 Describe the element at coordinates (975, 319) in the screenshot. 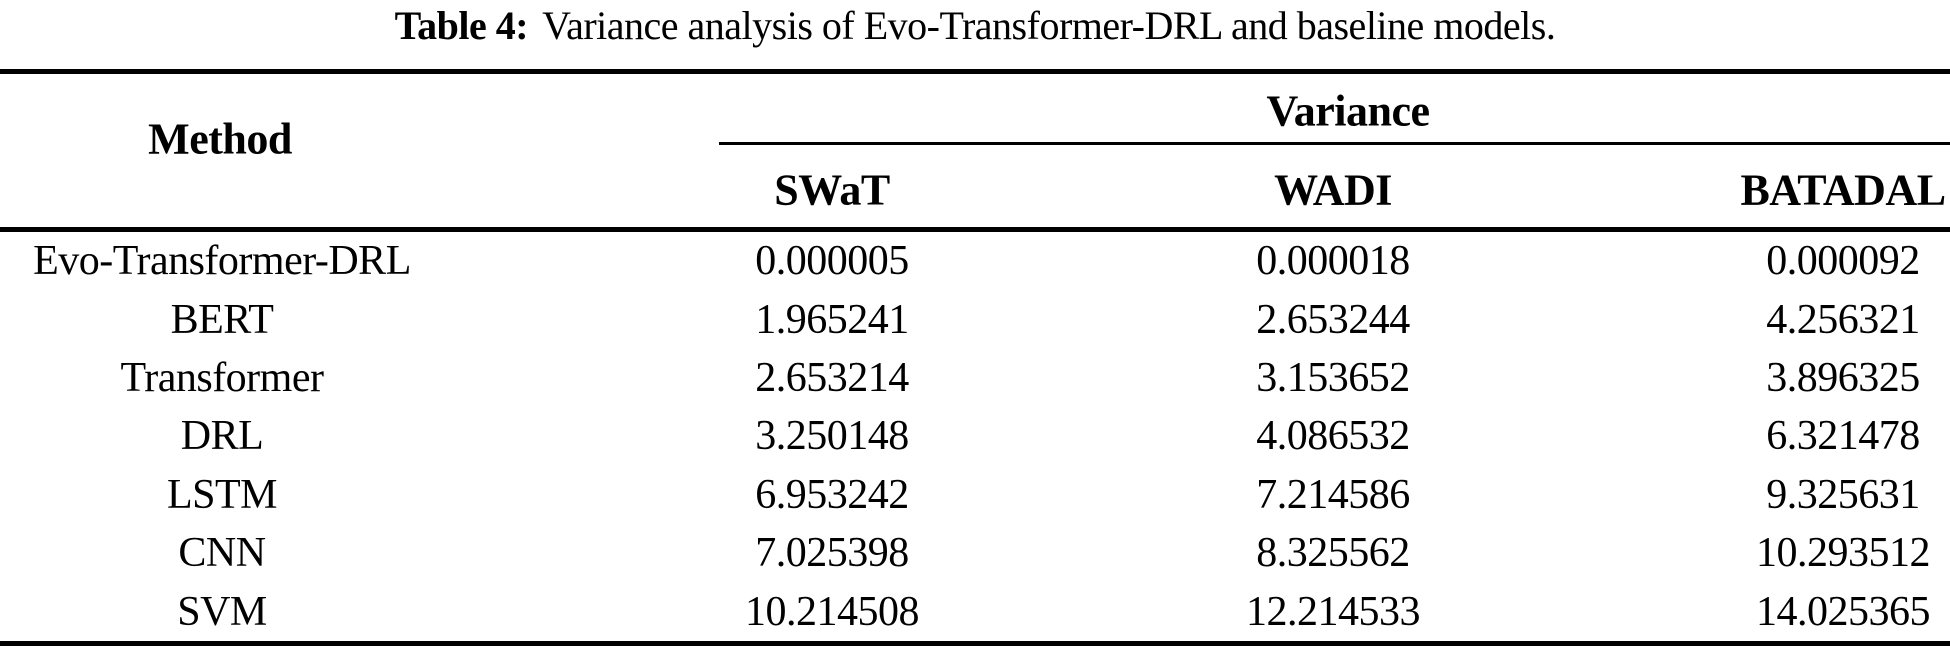

I see `table-row: BERT 1.965241 2.653244 4.256321` at that location.